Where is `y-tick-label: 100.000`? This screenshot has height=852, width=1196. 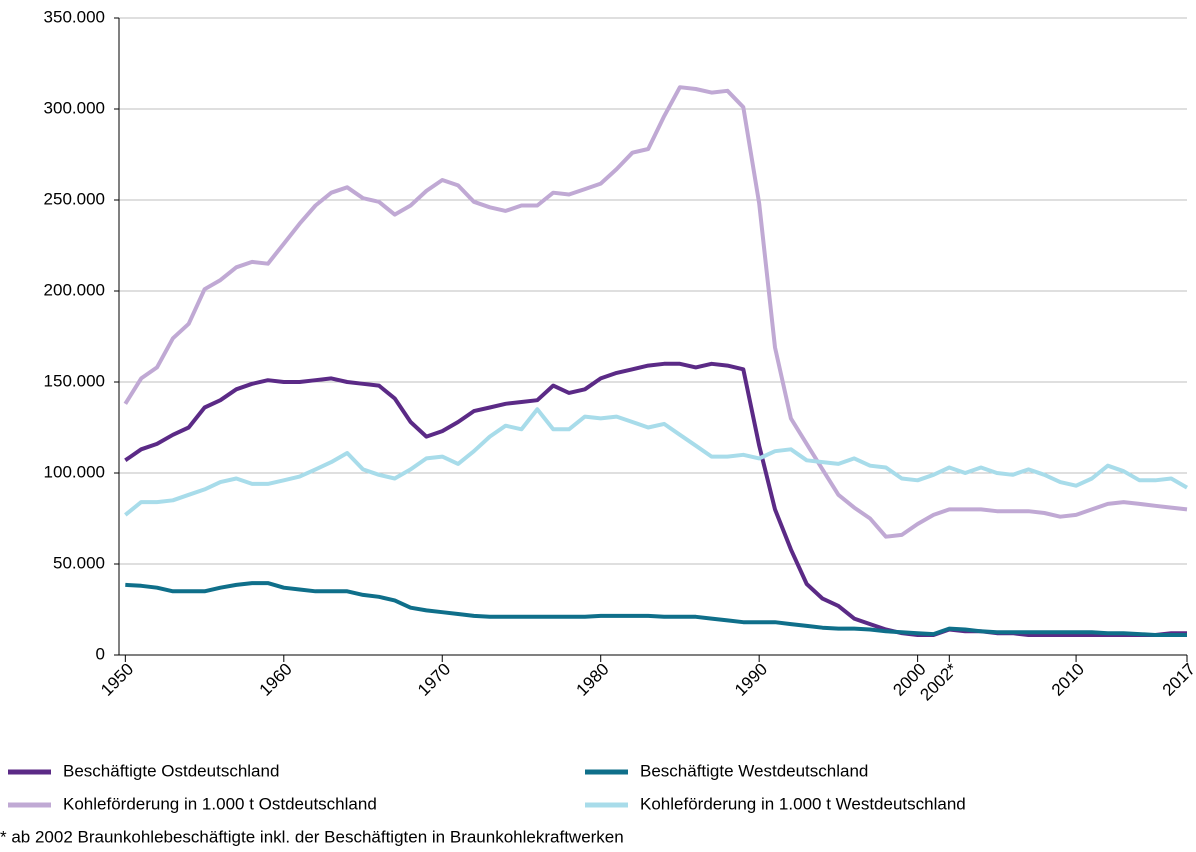
y-tick-label: 100.000 is located at coordinates (74, 471).